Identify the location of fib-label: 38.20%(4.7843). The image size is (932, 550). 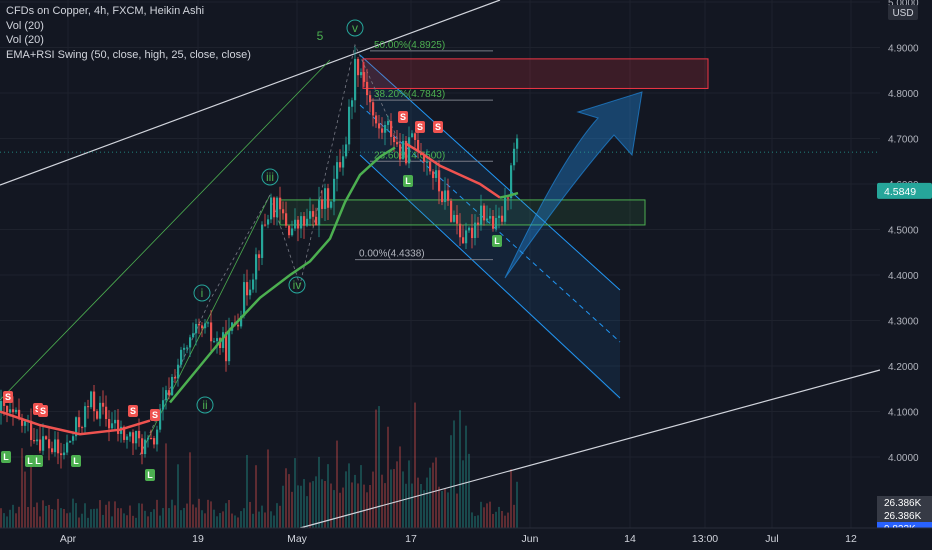
(409, 94).